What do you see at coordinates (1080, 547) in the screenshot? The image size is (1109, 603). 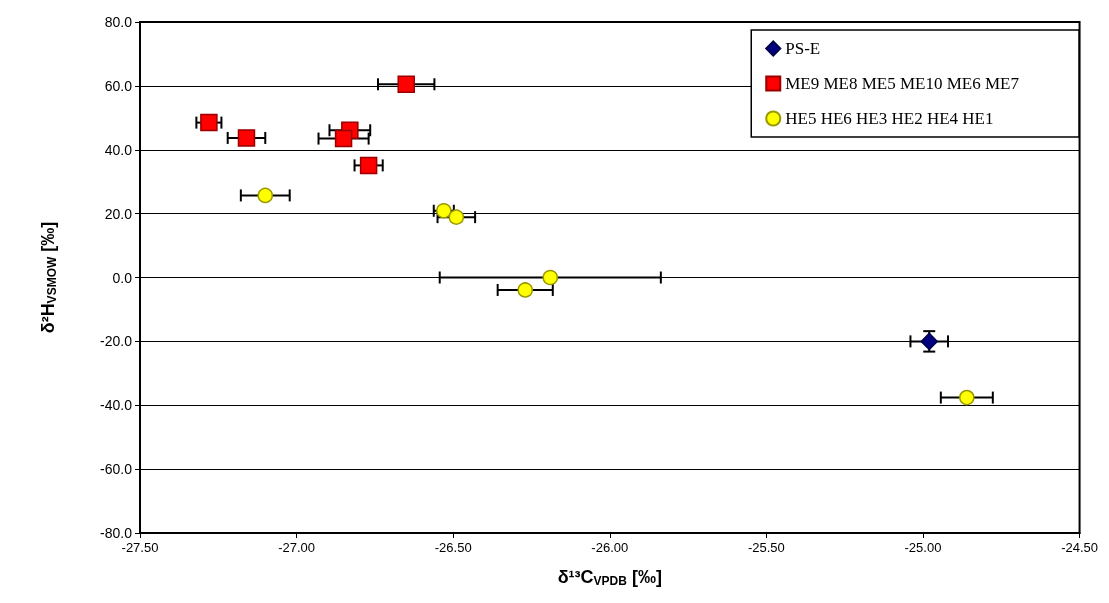 I see `x-tick-label: -24.50` at bounding box center [1080, 547].